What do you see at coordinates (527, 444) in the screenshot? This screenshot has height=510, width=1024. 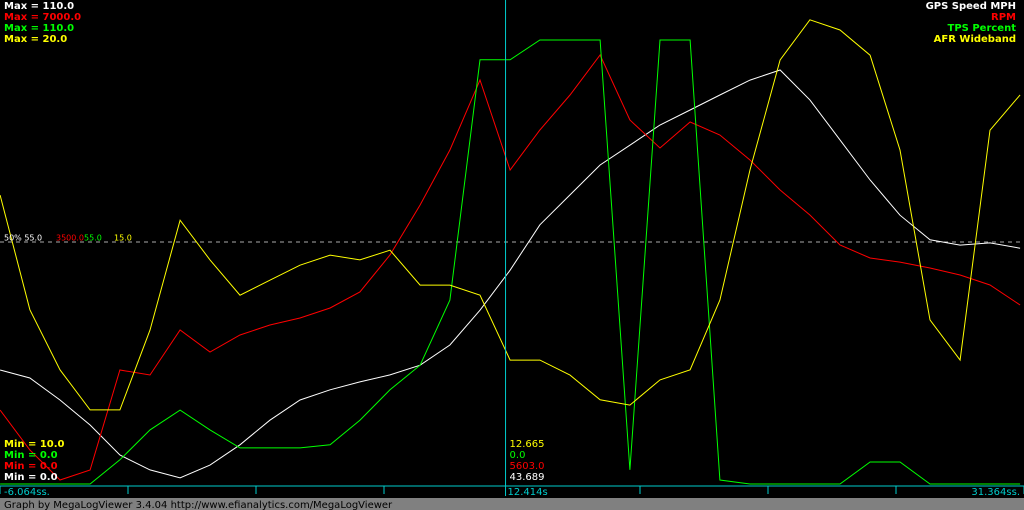 I see `cursor-value: 12.665` at bounding box center [527, 444].